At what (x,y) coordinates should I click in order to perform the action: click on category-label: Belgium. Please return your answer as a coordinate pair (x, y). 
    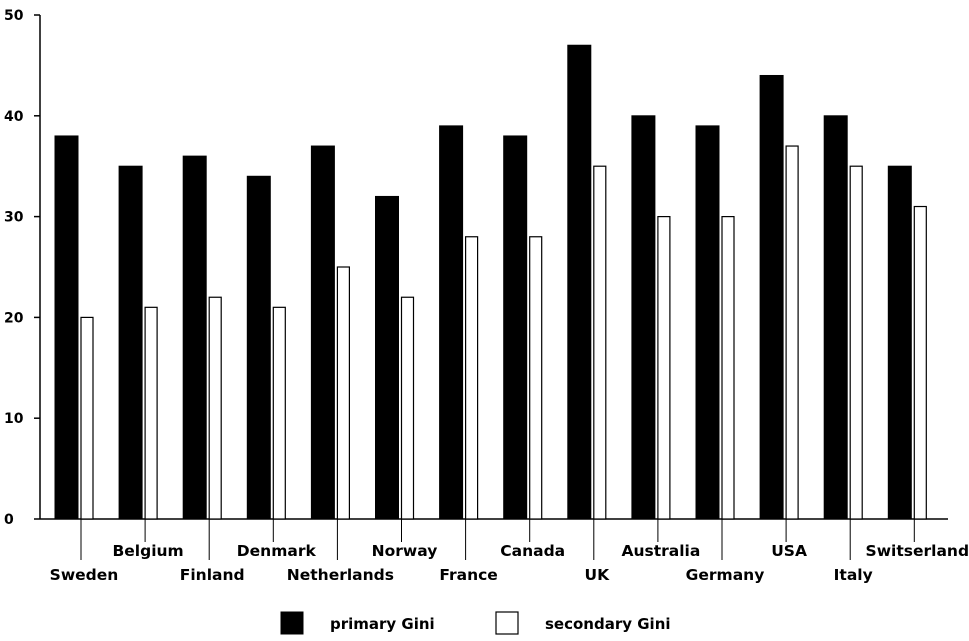
    Looking at the image, I should click on (147, 551).